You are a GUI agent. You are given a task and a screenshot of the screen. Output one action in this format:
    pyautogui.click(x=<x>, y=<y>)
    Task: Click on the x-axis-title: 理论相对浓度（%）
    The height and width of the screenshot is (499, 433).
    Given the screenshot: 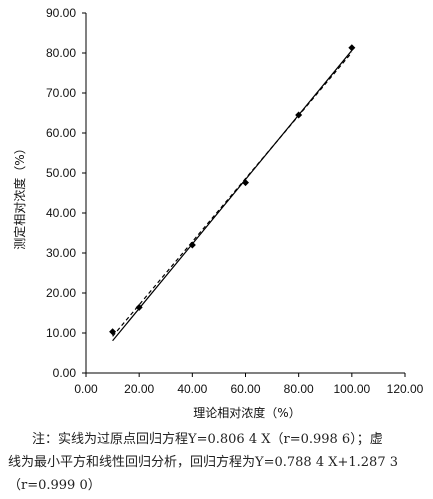 What is the action you would take?
    pyautogui.click(x=246, y=412)
    